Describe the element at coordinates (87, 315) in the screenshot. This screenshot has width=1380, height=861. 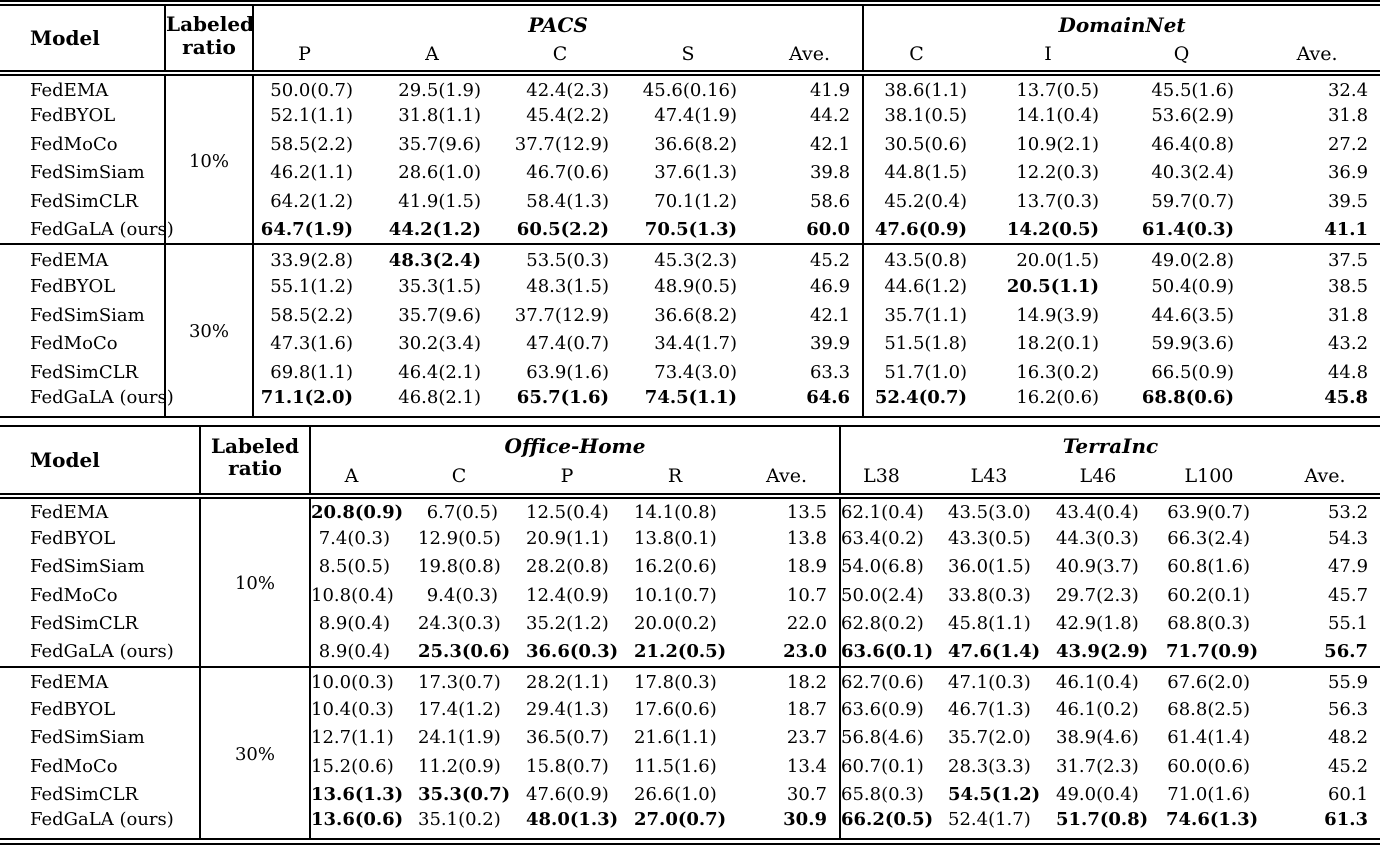
I see `model-name: FedSimSiam` at that location.